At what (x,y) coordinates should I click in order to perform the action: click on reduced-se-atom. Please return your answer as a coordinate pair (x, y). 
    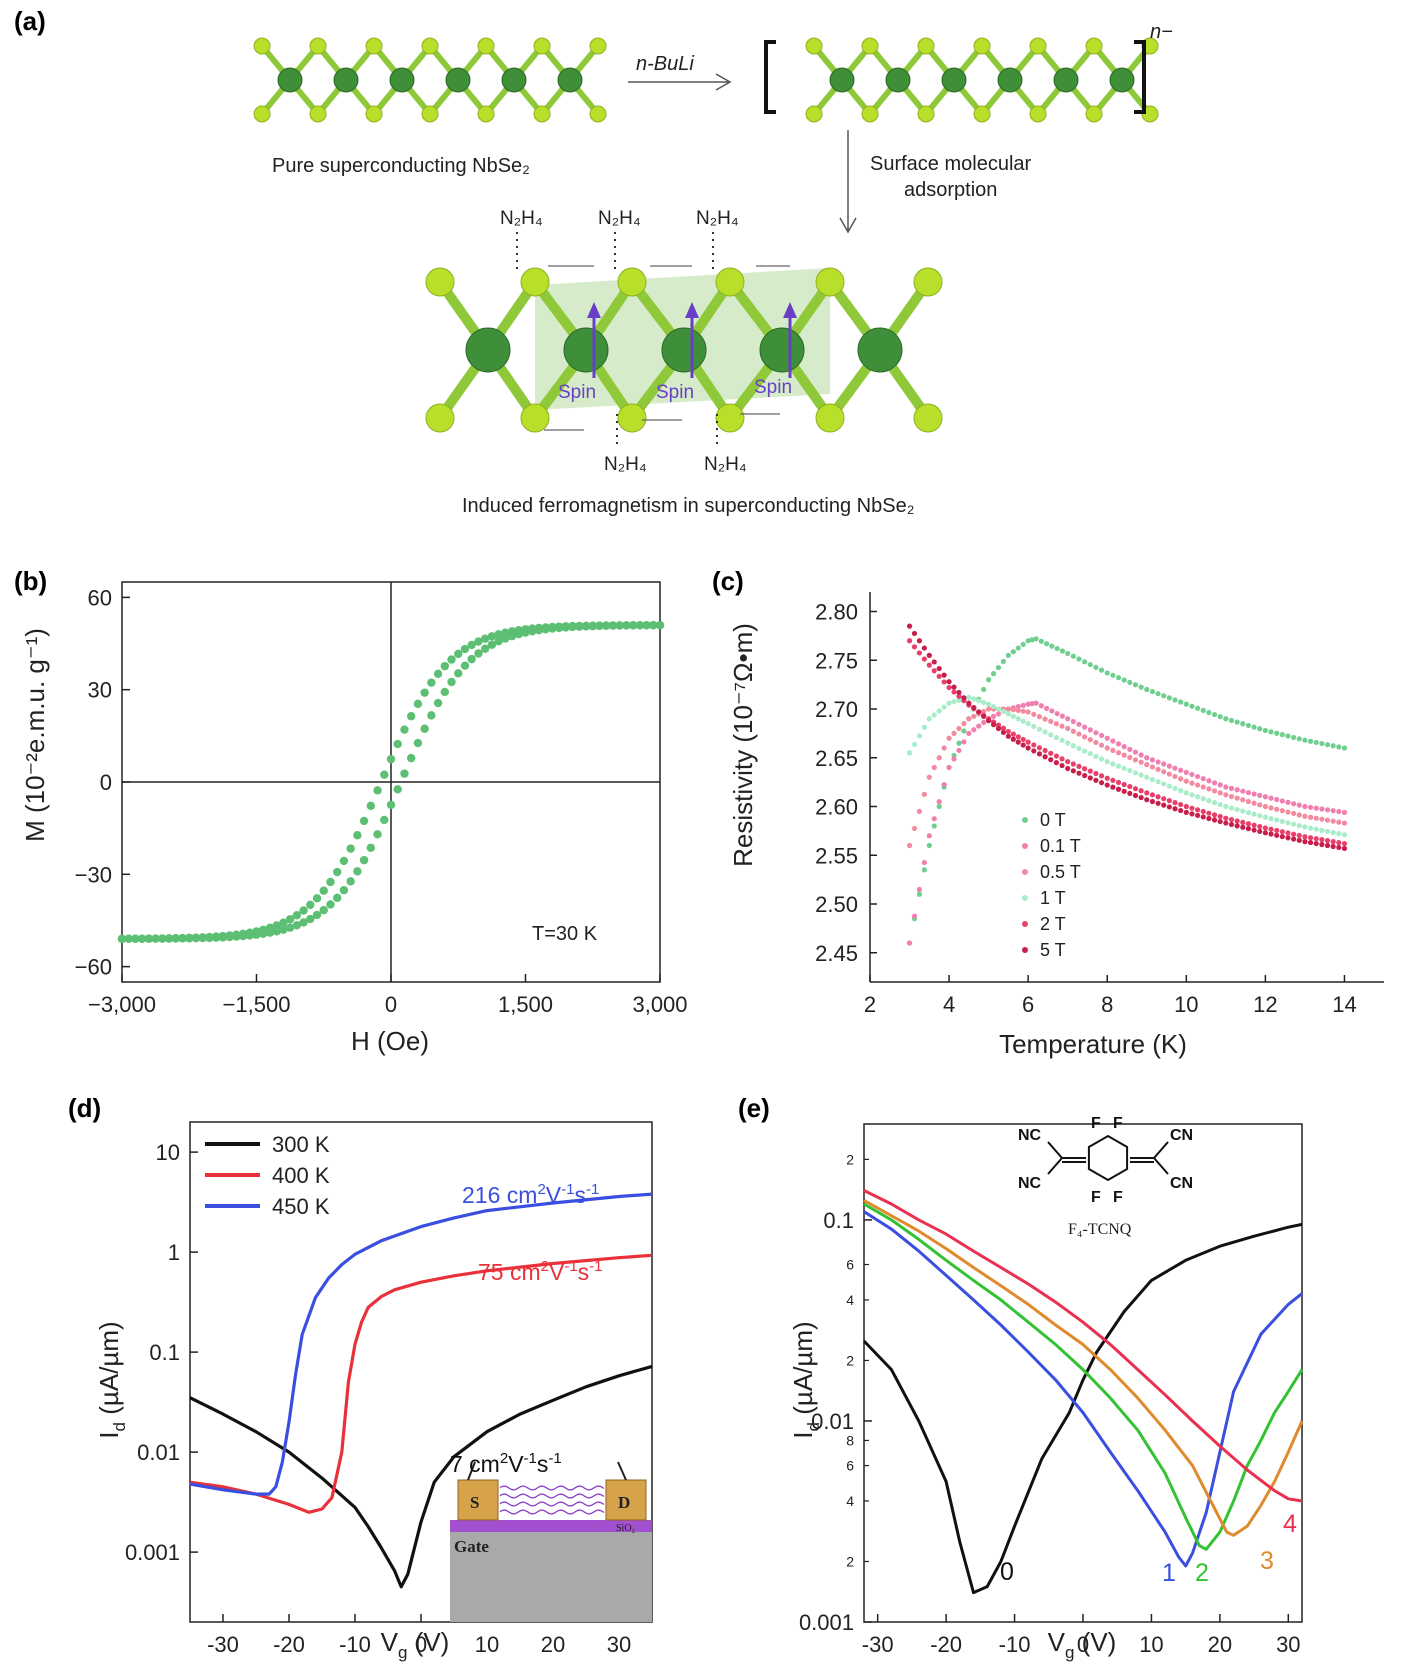
    Looking at the image, I should click on (926, 114).